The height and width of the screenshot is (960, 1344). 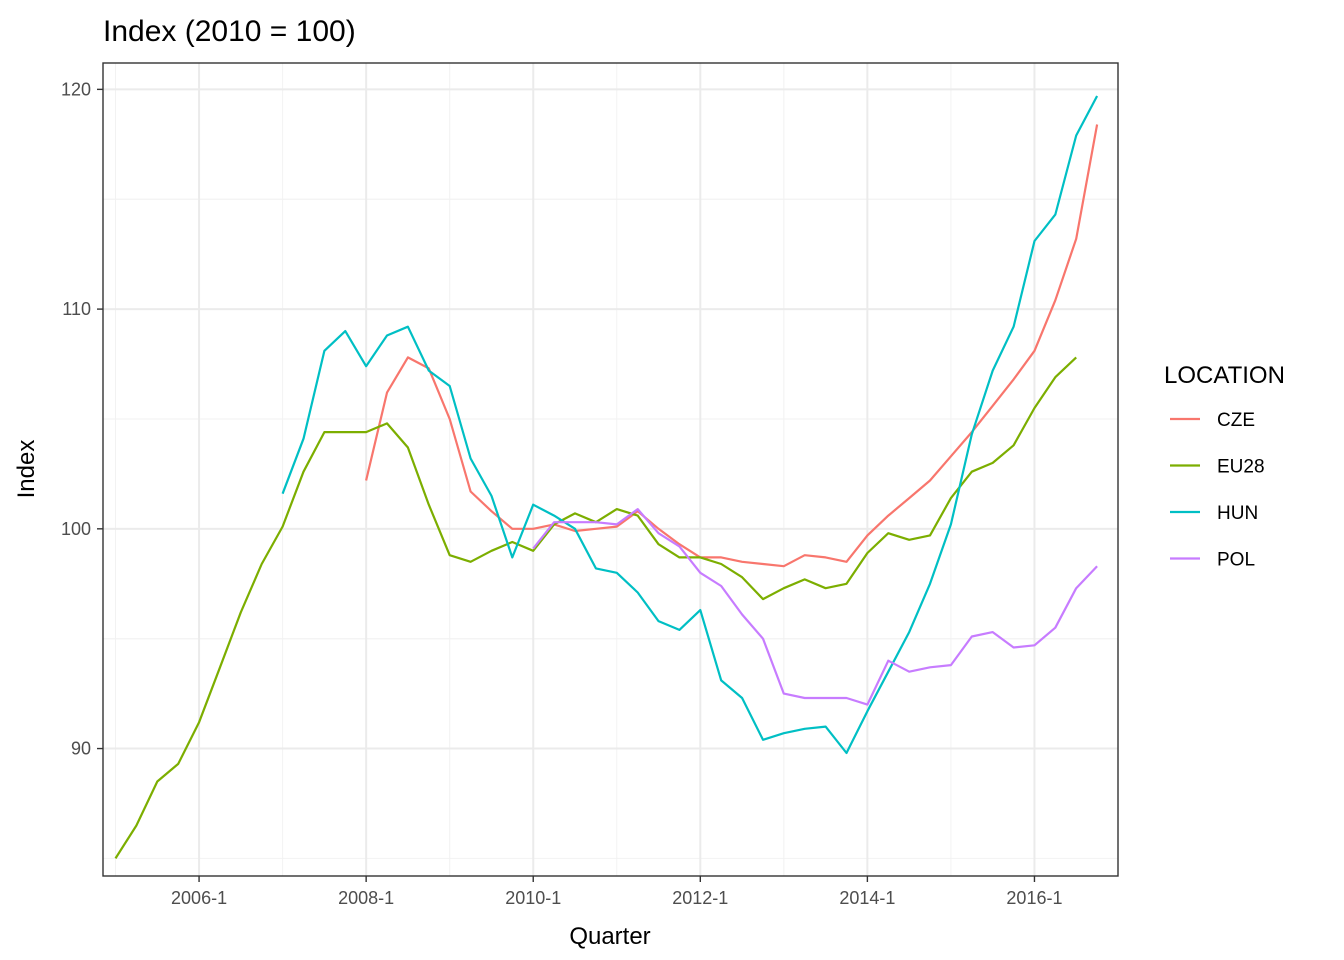 I want to click on legend-label-eu28: EU28, so click(x=1241, y=467).